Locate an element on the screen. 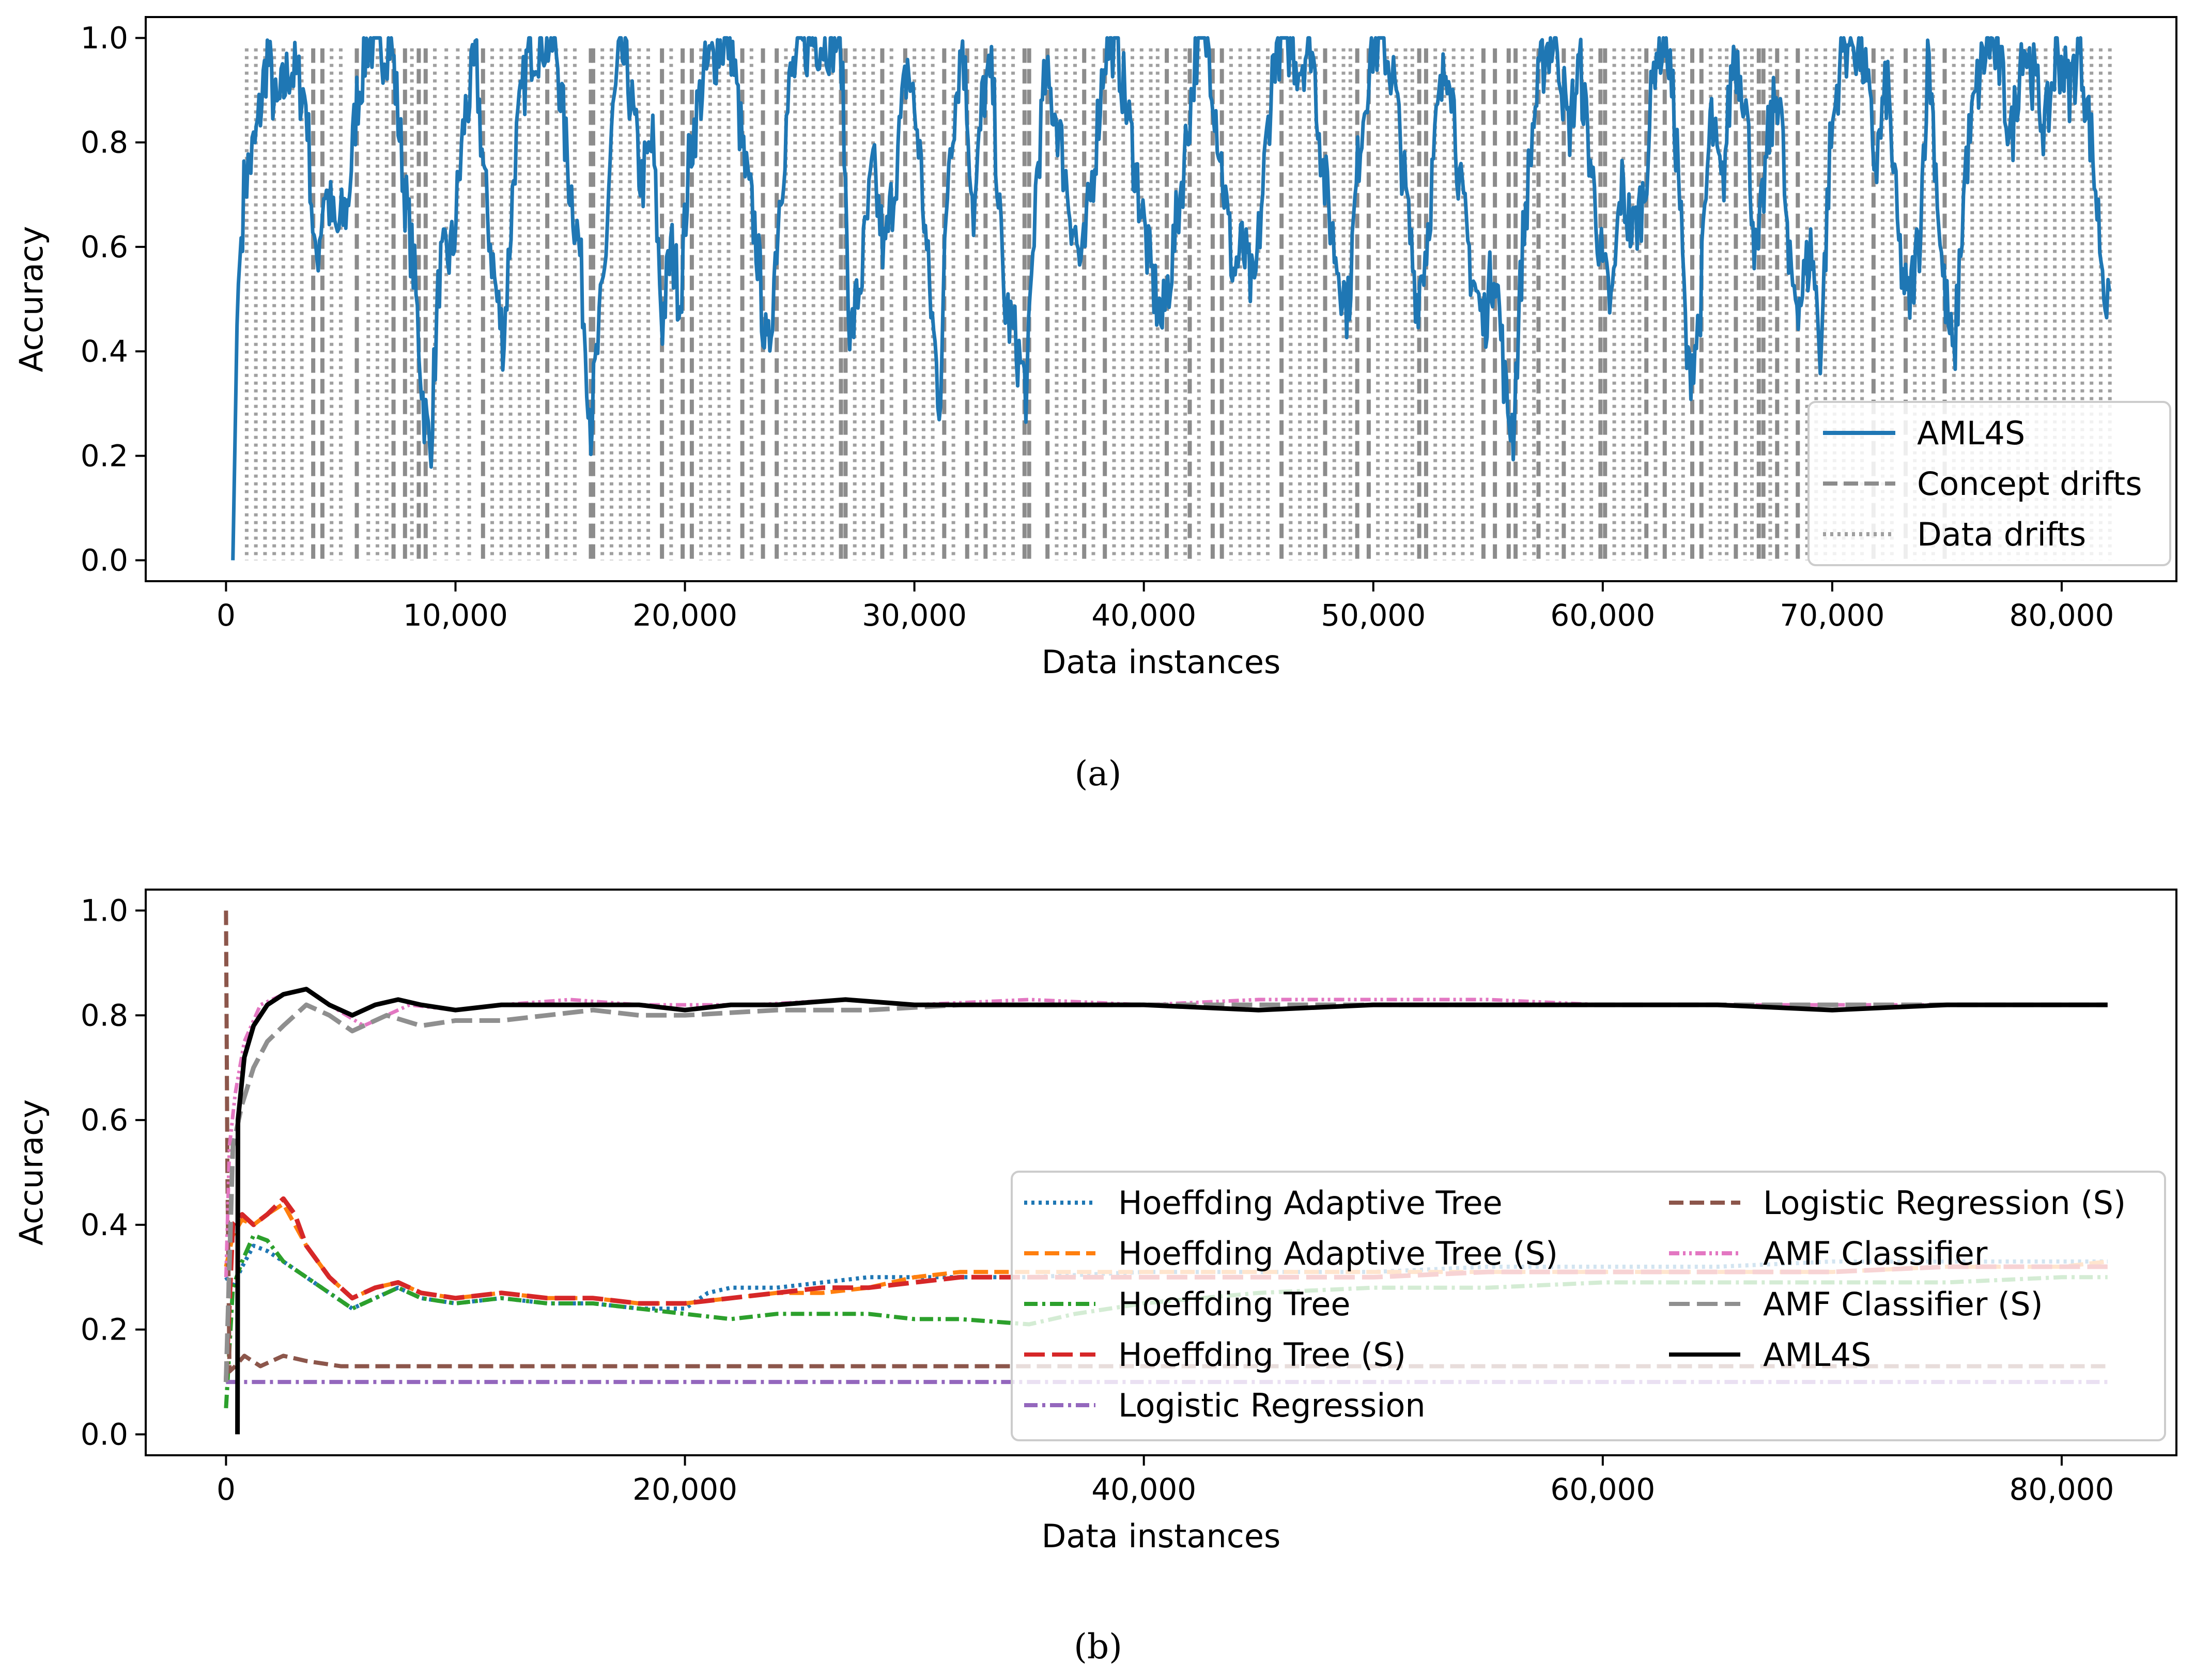 The height and width of the screenshot is (1680, 2210). chart-a-legend-label: Data drifts is located at coordinates (2002, 534).